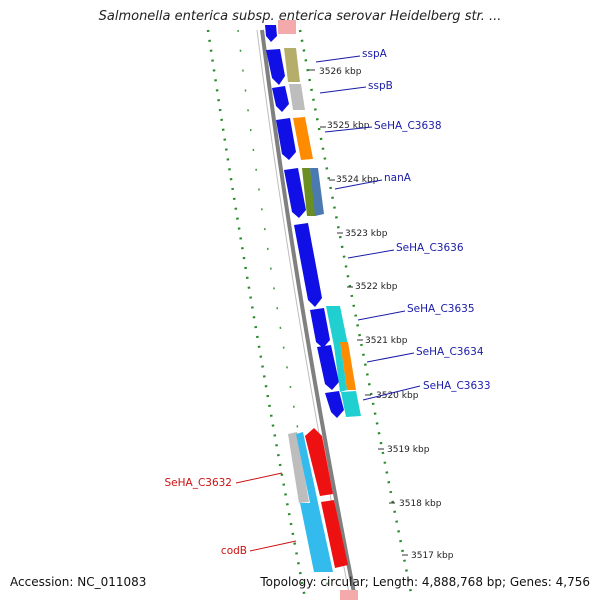  What do you see at coordinates (292, 65) in the screenshot?
I see `feature-sspA` at bounding box center [292, 65].